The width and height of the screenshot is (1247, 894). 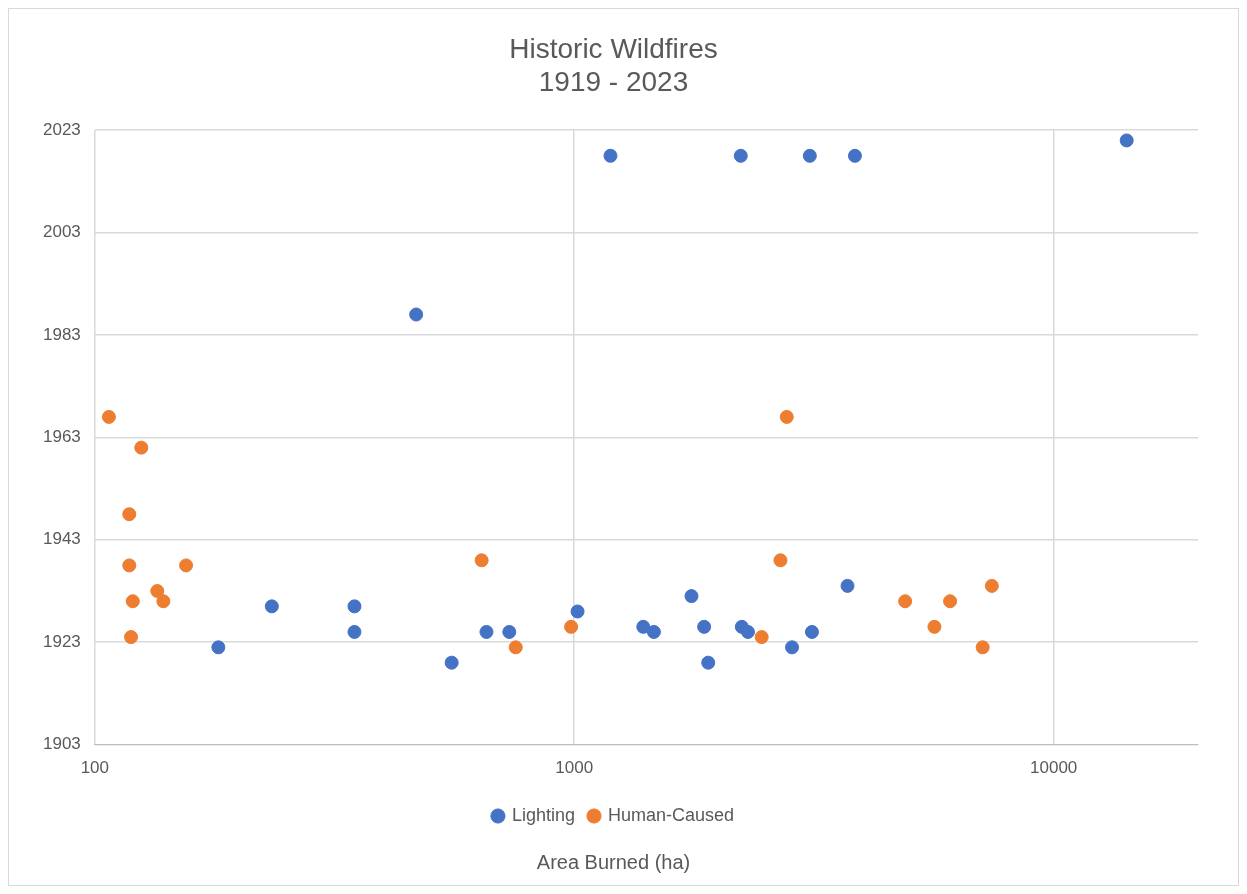 What do you see at coordinates (61, 539) in the screenshot?
I see `y-tick-label: 1943` at bounding box center [61, 539].